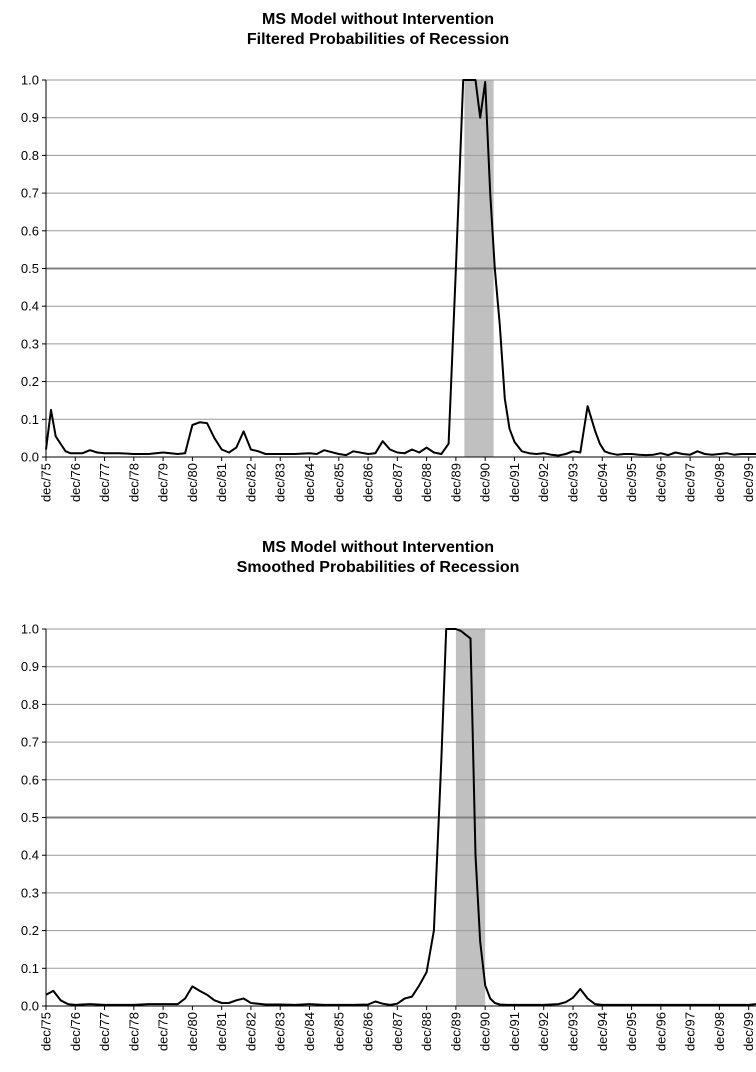 This screenshot has height=1072, width=756. What do you see at coordinates (378, 547) in the screenshot?
I see `chart-2-title: MS Model without Intervention` at bounding box center [378, 547].